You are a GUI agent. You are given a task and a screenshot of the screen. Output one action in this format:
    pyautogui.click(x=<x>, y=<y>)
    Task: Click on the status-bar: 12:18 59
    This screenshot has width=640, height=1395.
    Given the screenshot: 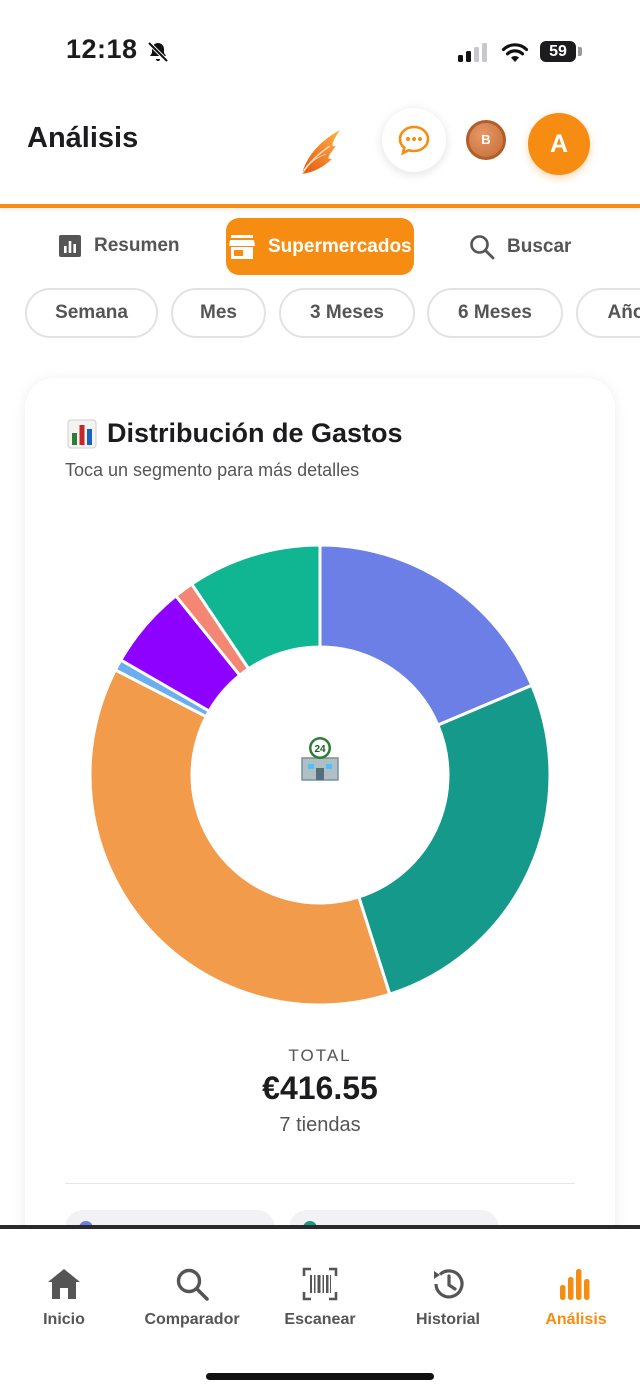 What is the action you would take?
    pyautogui.click(x=320, y=50)
    